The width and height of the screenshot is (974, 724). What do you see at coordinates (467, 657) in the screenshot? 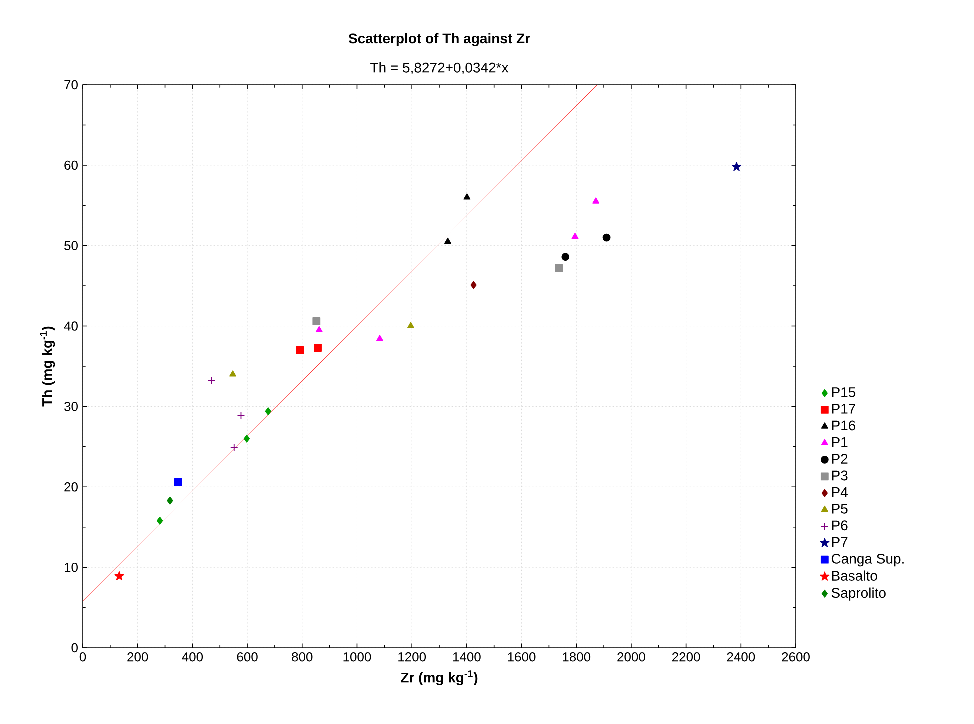
I see `x-tick-label: 1400` at bounding box center [467, 657].